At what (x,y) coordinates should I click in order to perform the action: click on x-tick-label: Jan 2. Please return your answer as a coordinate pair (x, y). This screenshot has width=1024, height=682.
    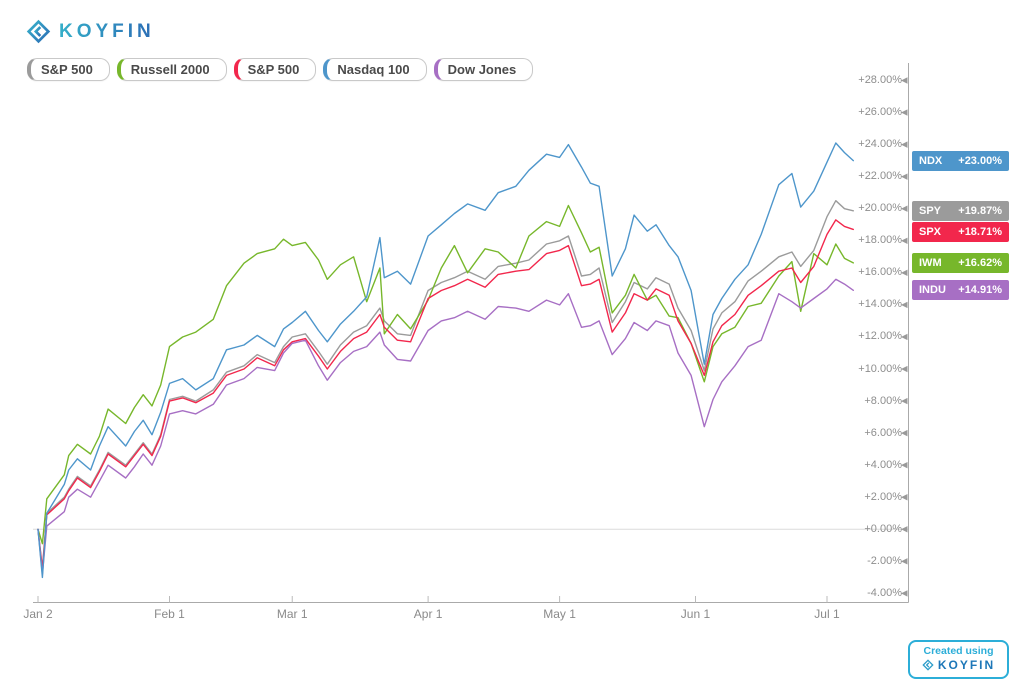
    Looking at the image, I should click on (38, 614).